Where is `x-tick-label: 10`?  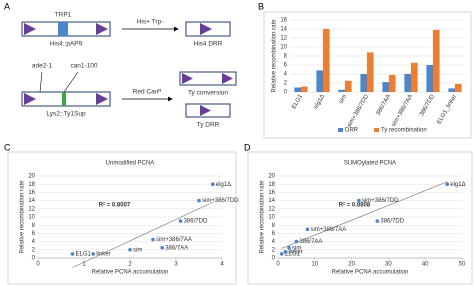
x-tick-label: 10 is located at coordinates (314, 265).